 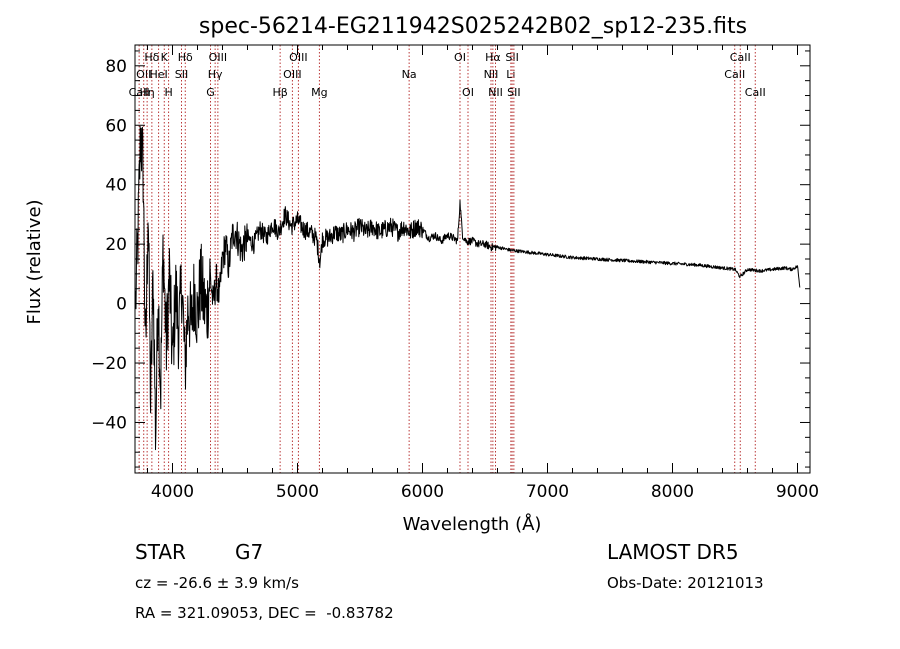 I want to click on line-label-18-2: OI, so click(x=468, y=92).